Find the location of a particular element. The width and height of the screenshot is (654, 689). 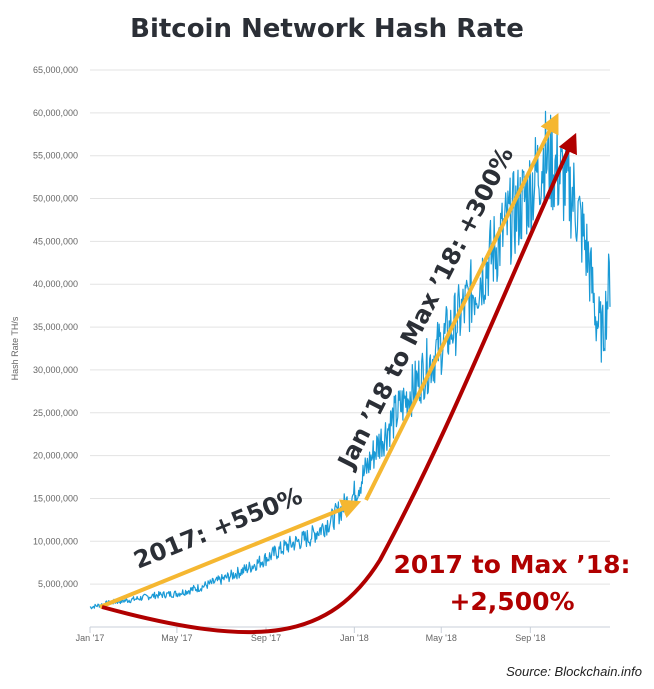

y-tick-label: 5,000,000 is located at coordinates (58, 584).